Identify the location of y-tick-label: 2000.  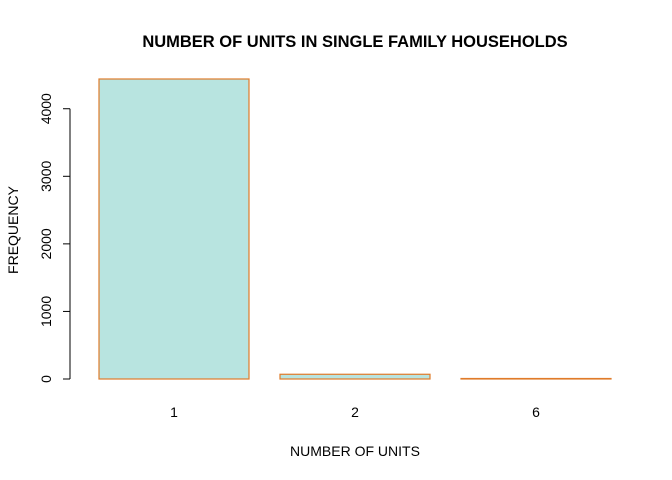
(46, 243).